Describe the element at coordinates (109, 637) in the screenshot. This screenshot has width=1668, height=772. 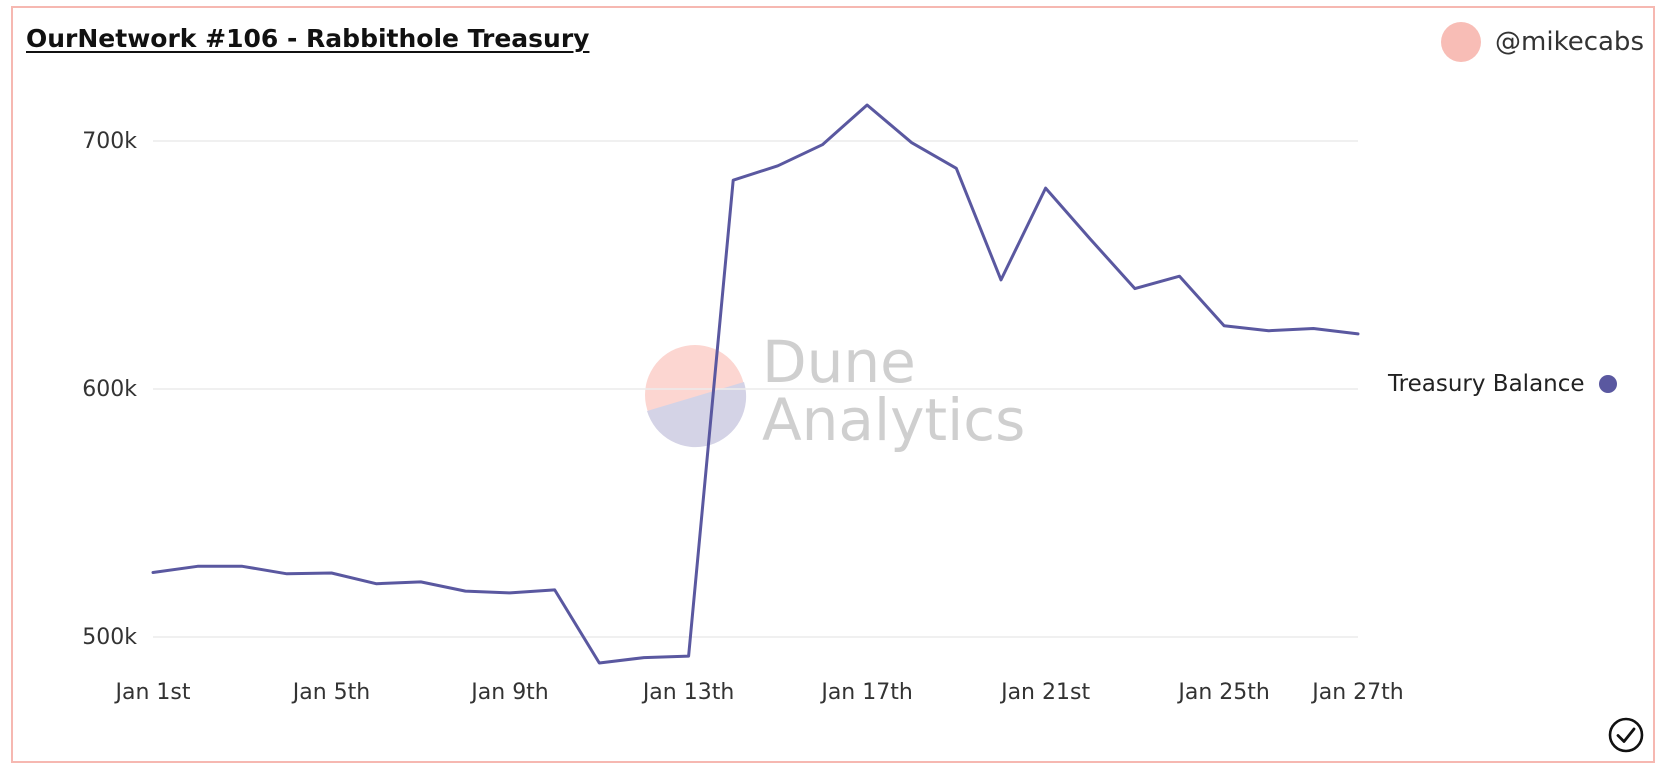
I see `y-tick-label: 500k` at that location.